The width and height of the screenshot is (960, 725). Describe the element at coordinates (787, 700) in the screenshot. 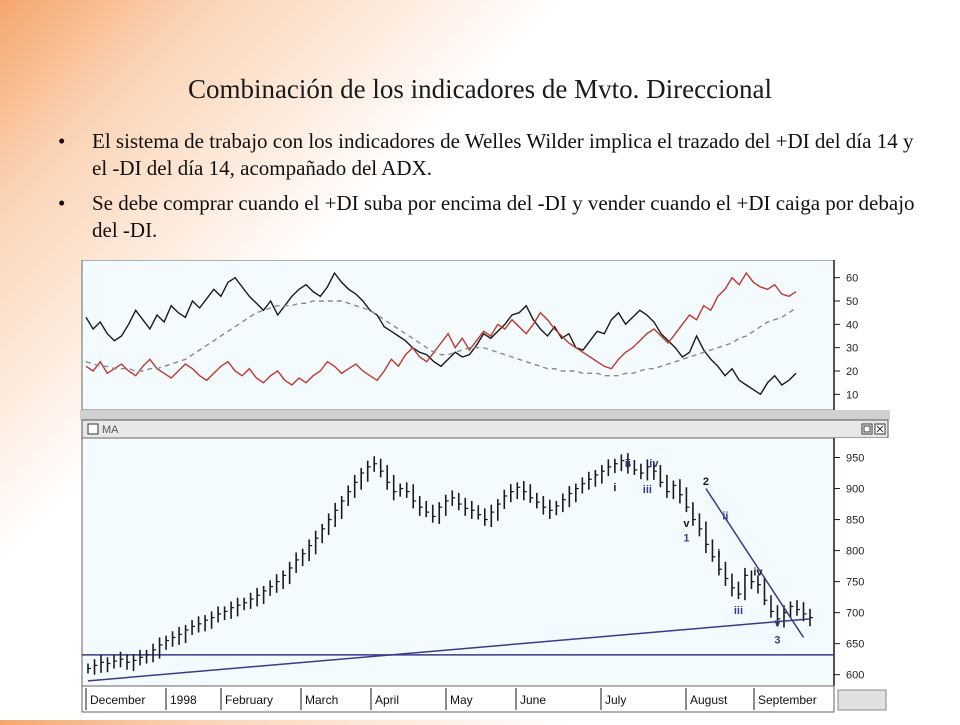

I see `date-axis-label: September` at that location.